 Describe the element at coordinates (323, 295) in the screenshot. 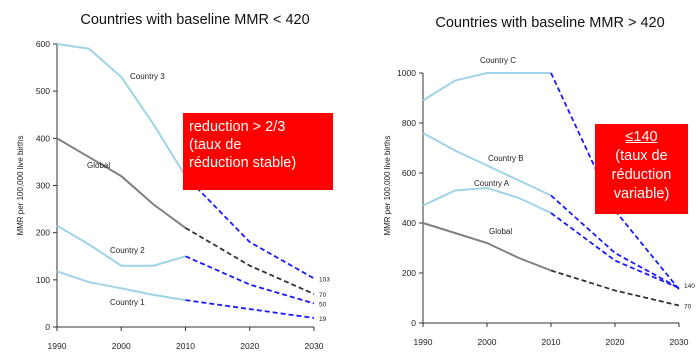

I see `left-end-value-global: 70` at that location.